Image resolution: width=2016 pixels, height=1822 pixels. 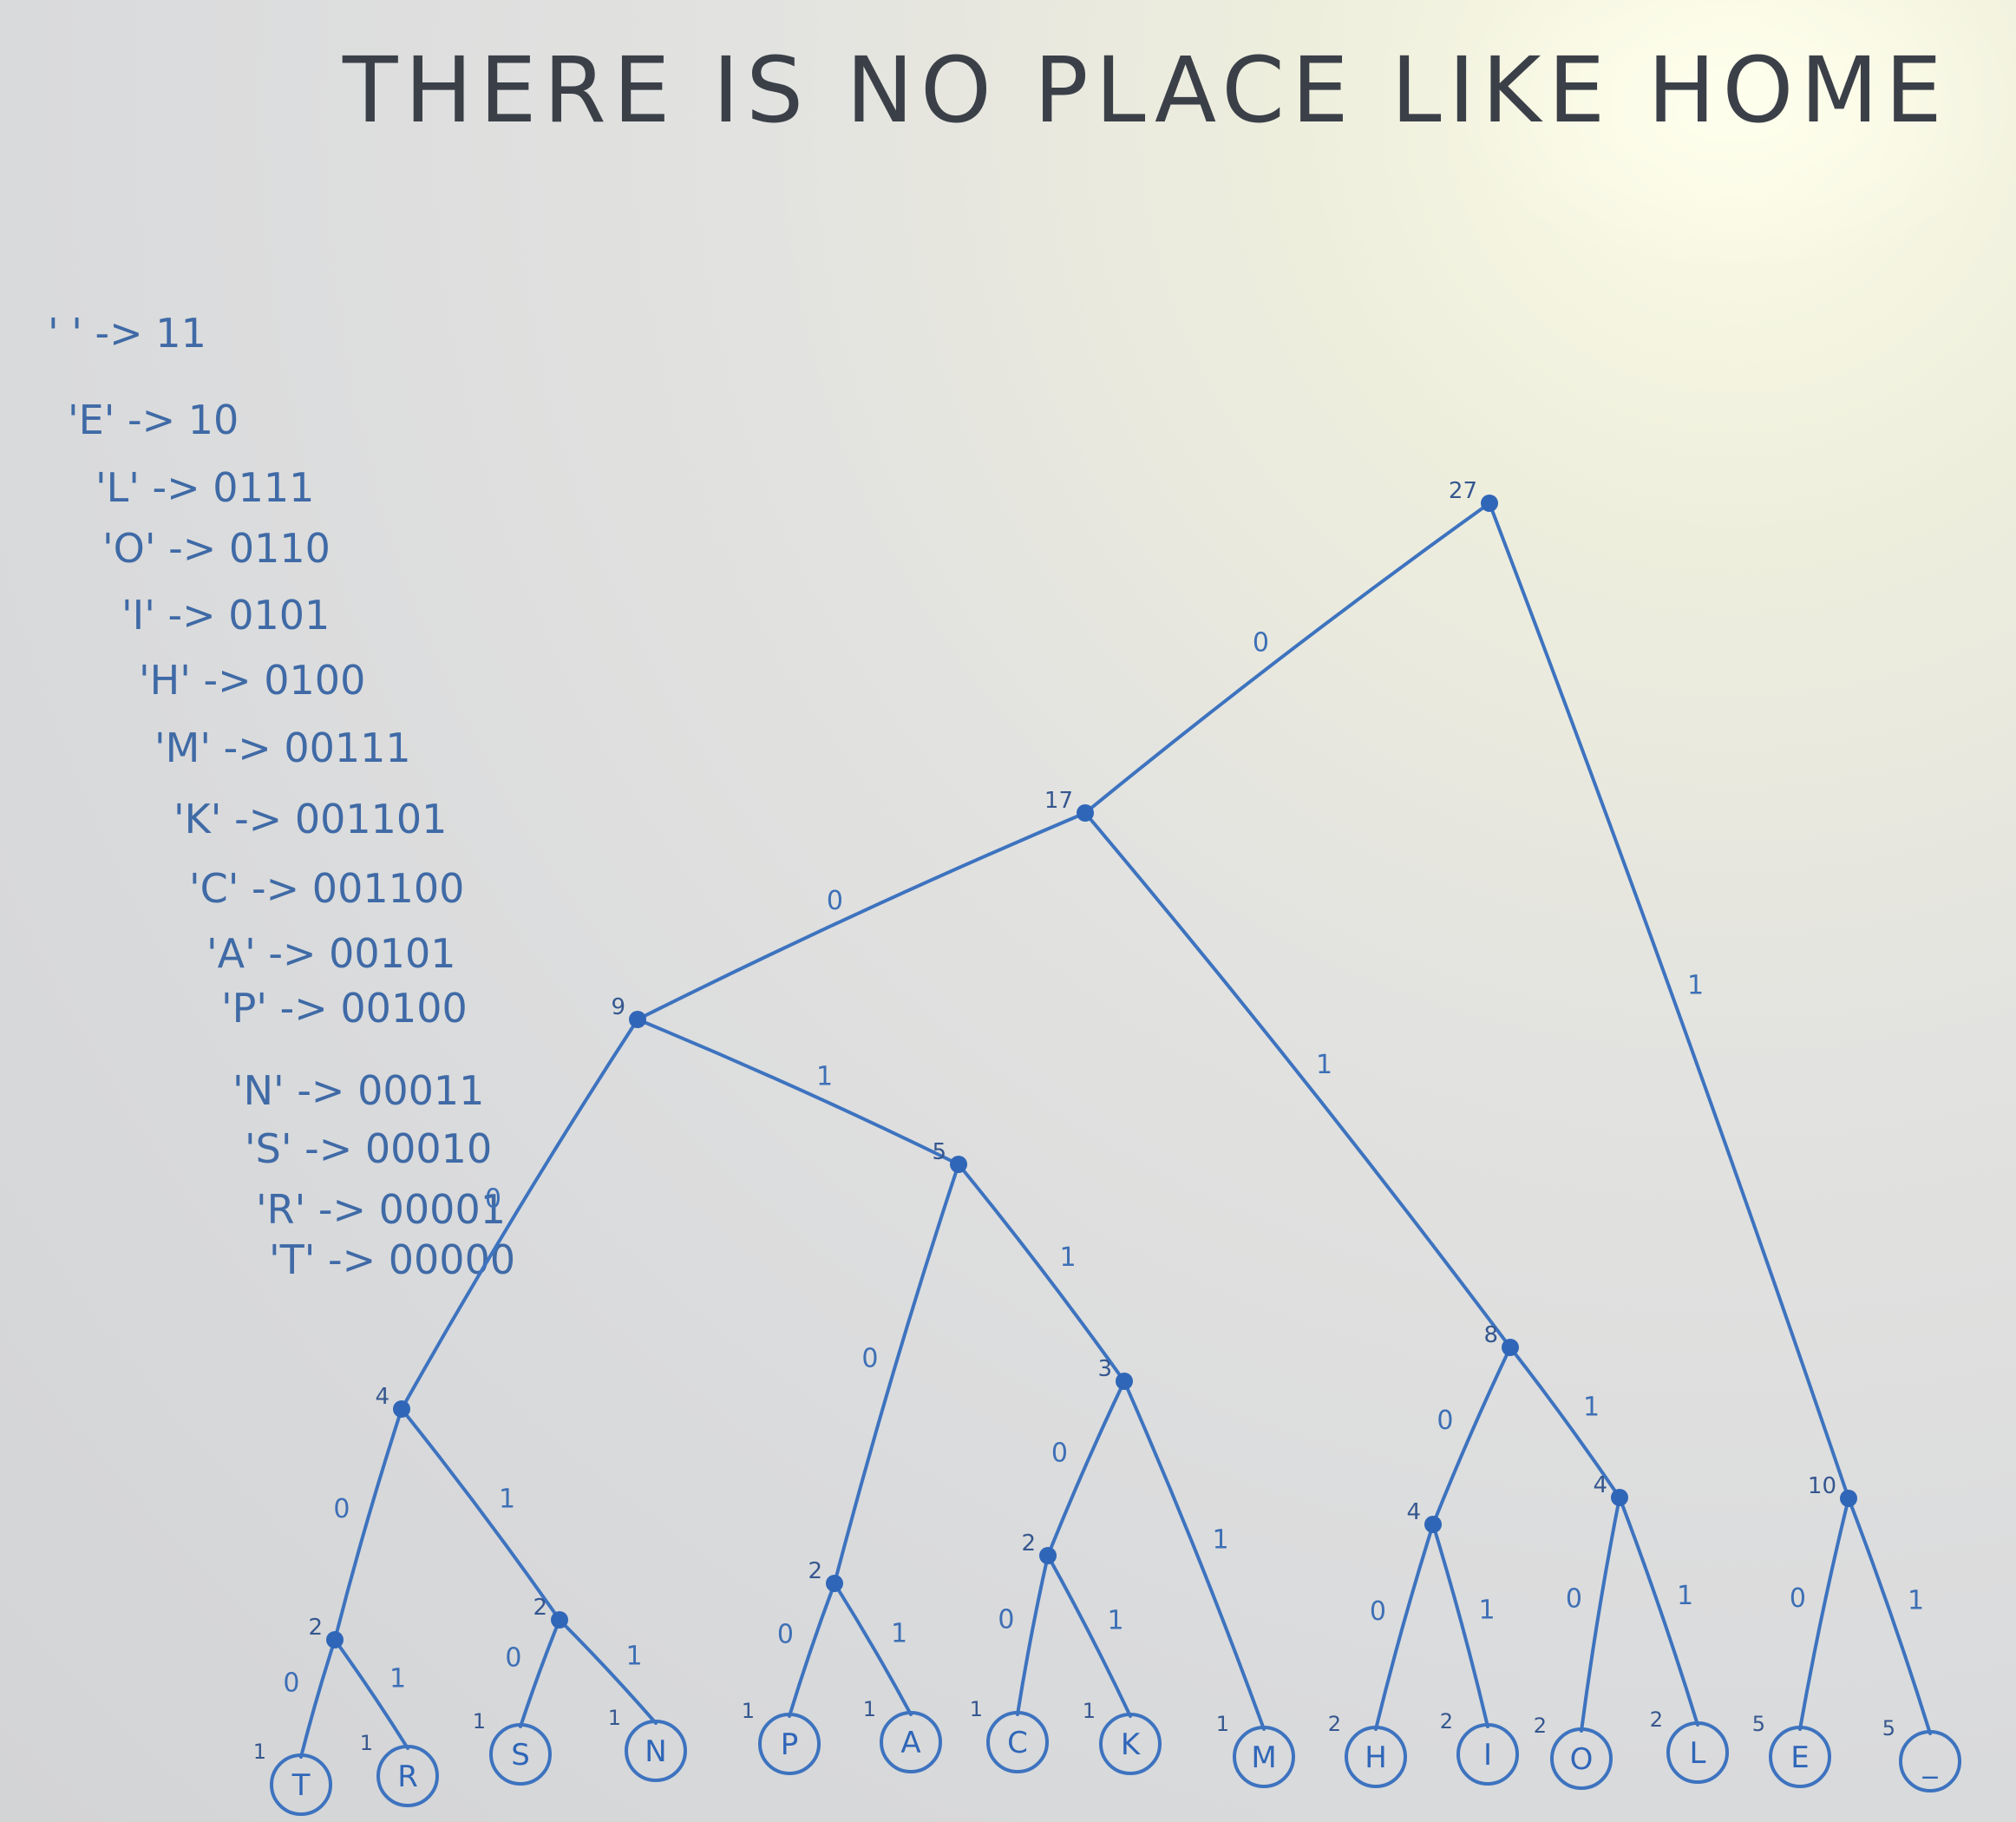 I want to click on tree-node-weight: 8, so click(x=1490, y=1335).